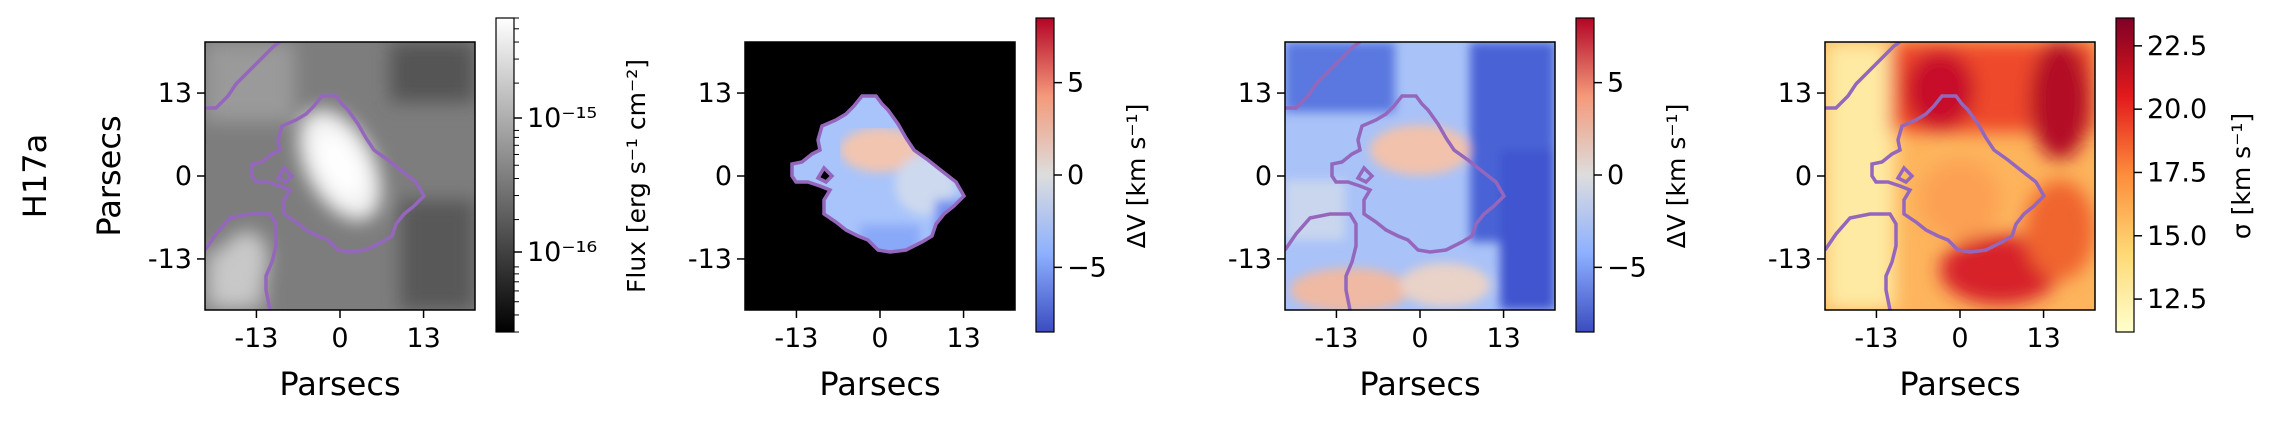 This screenshot has height=421, width=2270. I want to click on velocity-full-contours, so click(1396, 176).